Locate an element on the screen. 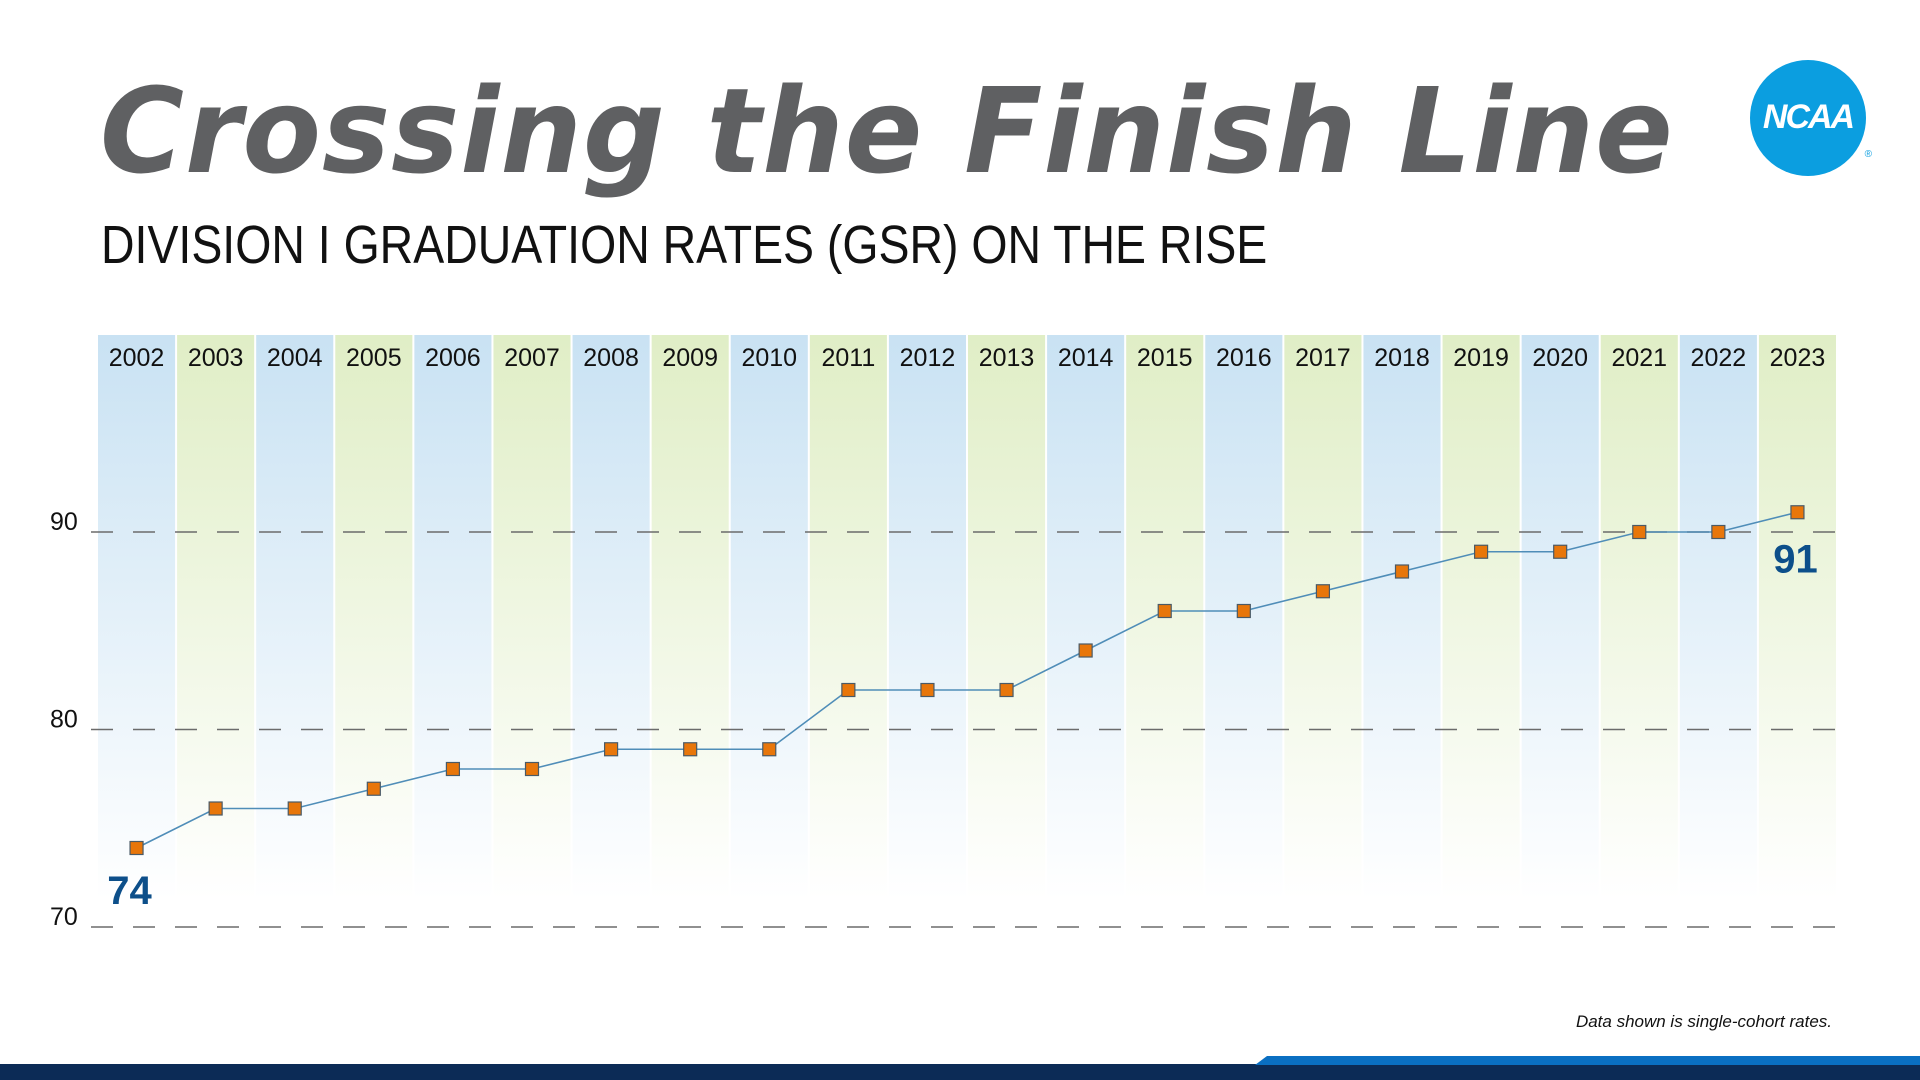  page-title: Crossing the Finish Line is located at coordinates (887, 131).